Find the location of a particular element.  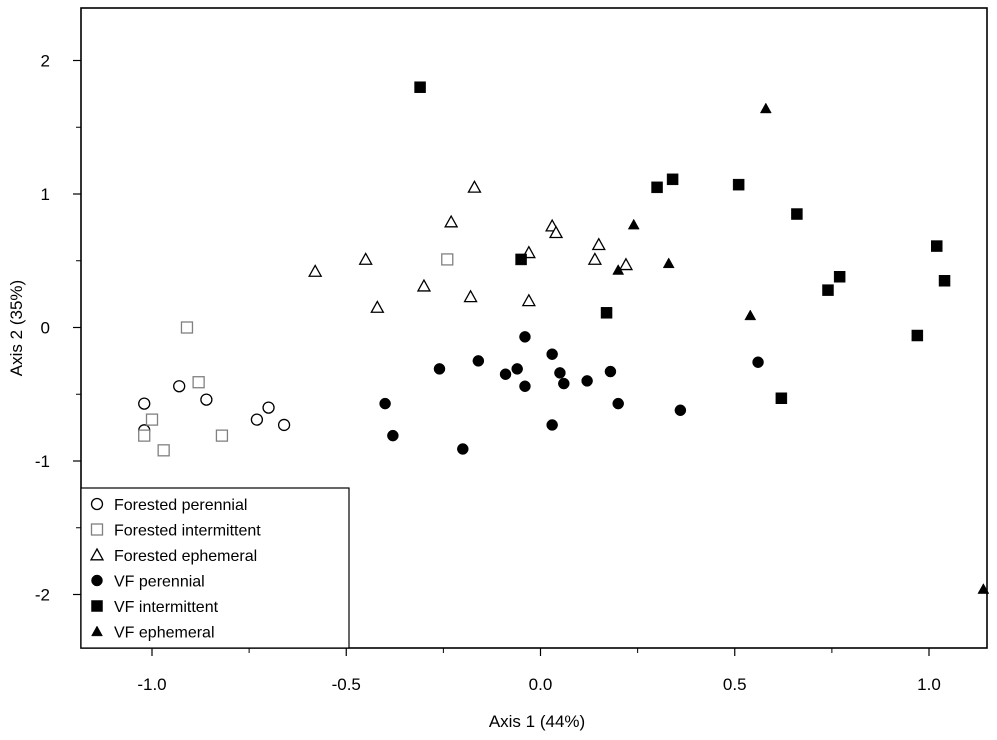

x-axis-label: Axis 1 (44%) is located at coordinates (537, 721).